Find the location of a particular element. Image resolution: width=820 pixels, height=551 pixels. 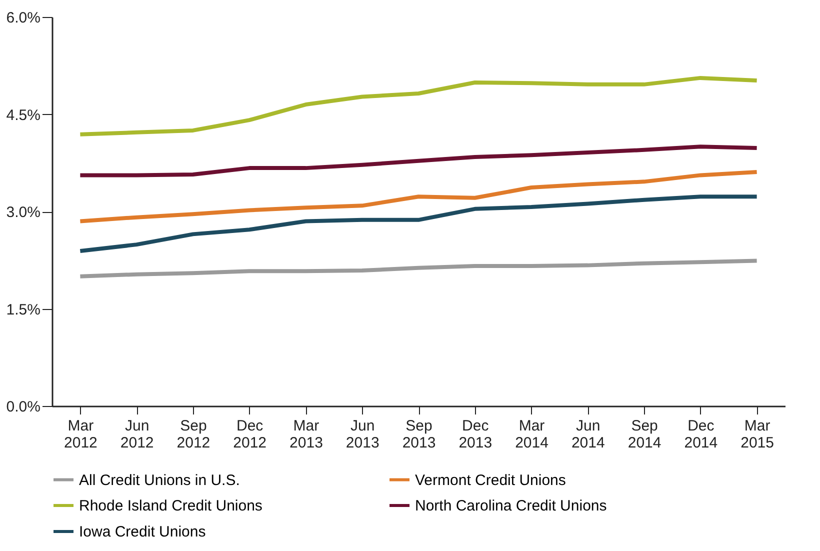

legend-label: Iowa Credit Unions is located at coordinates (142, 532).